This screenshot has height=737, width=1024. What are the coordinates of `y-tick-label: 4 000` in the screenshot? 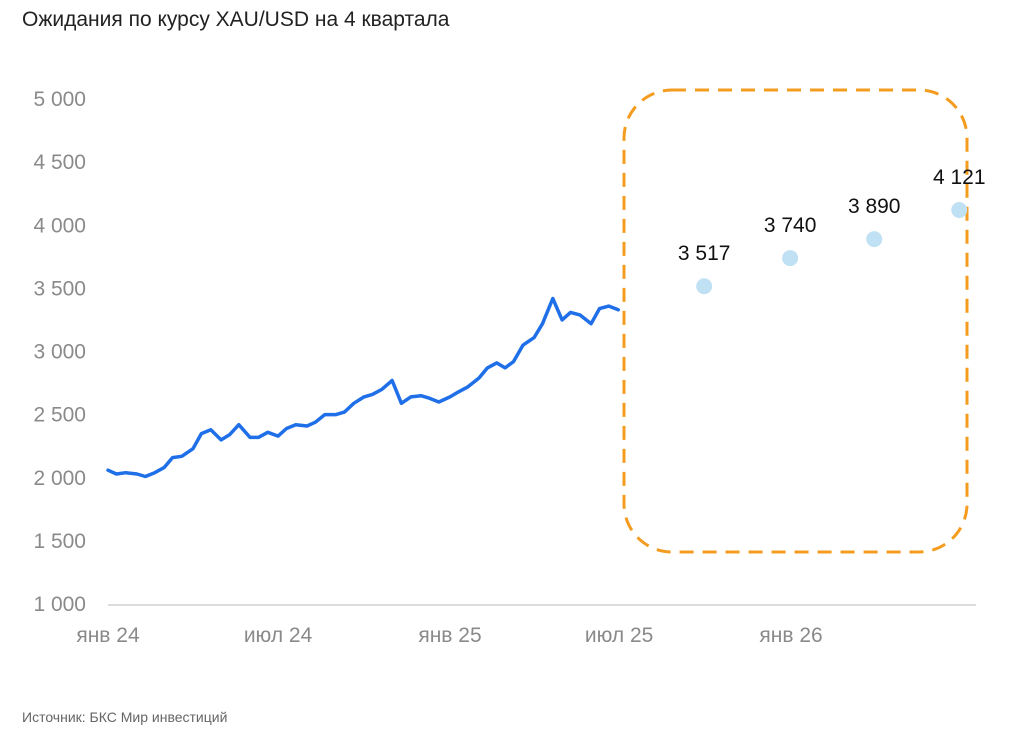 It's located at (59, 225).